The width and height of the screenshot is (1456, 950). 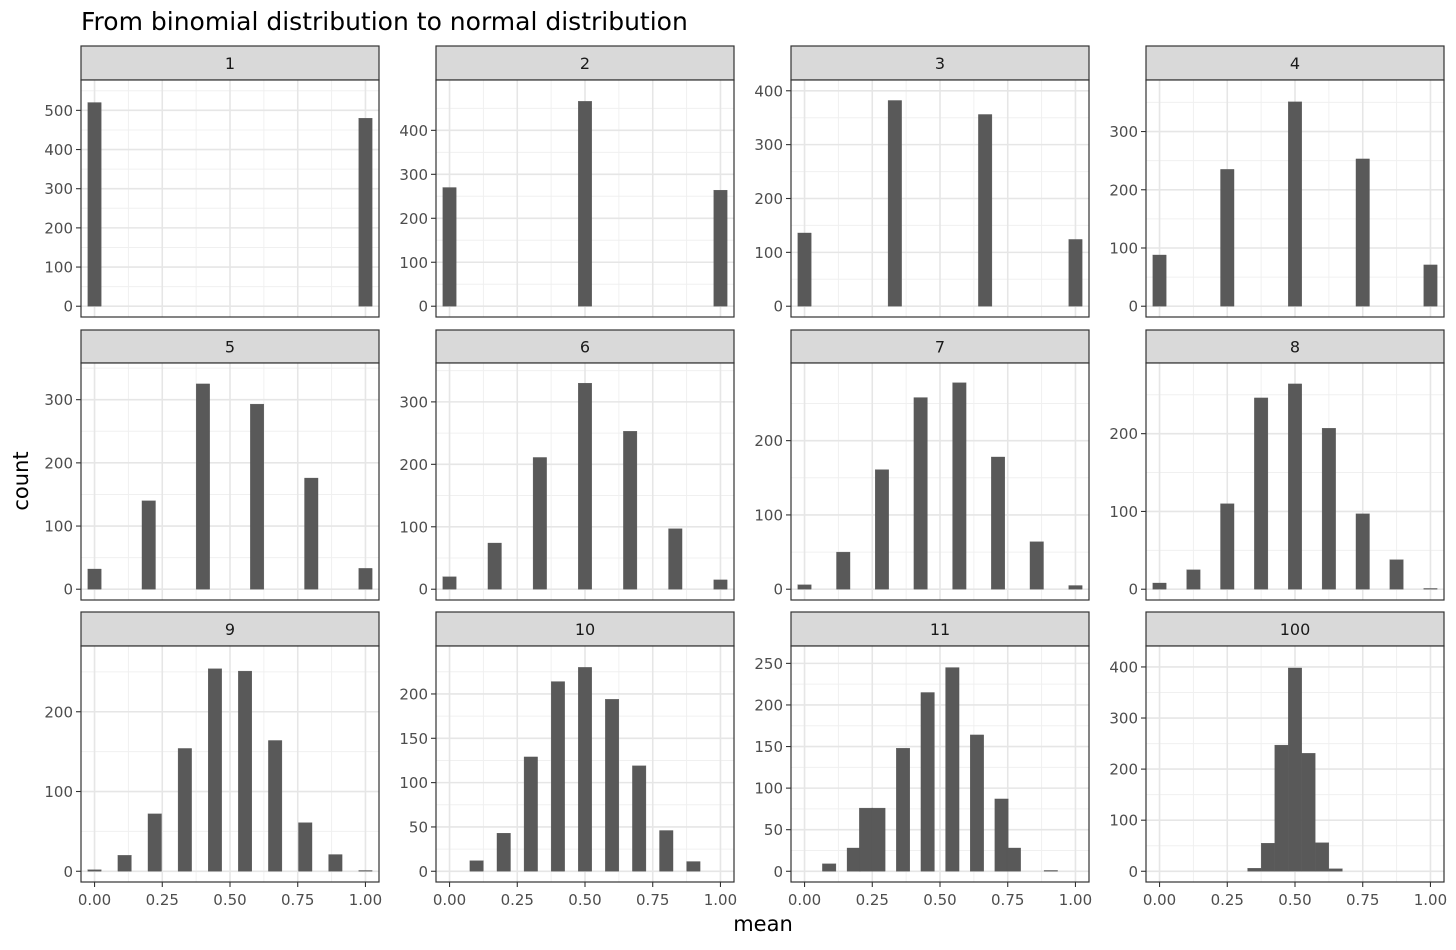 I want to click on facet-strip-label: 100, so click(x=1295, y=629).